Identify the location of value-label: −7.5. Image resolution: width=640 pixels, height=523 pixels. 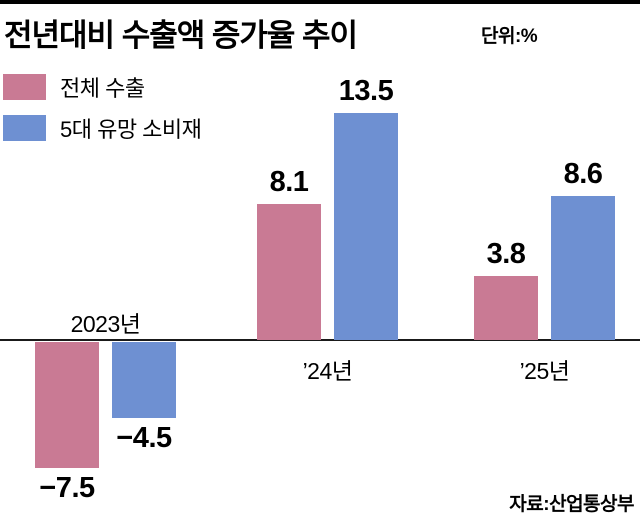
(67, 488).